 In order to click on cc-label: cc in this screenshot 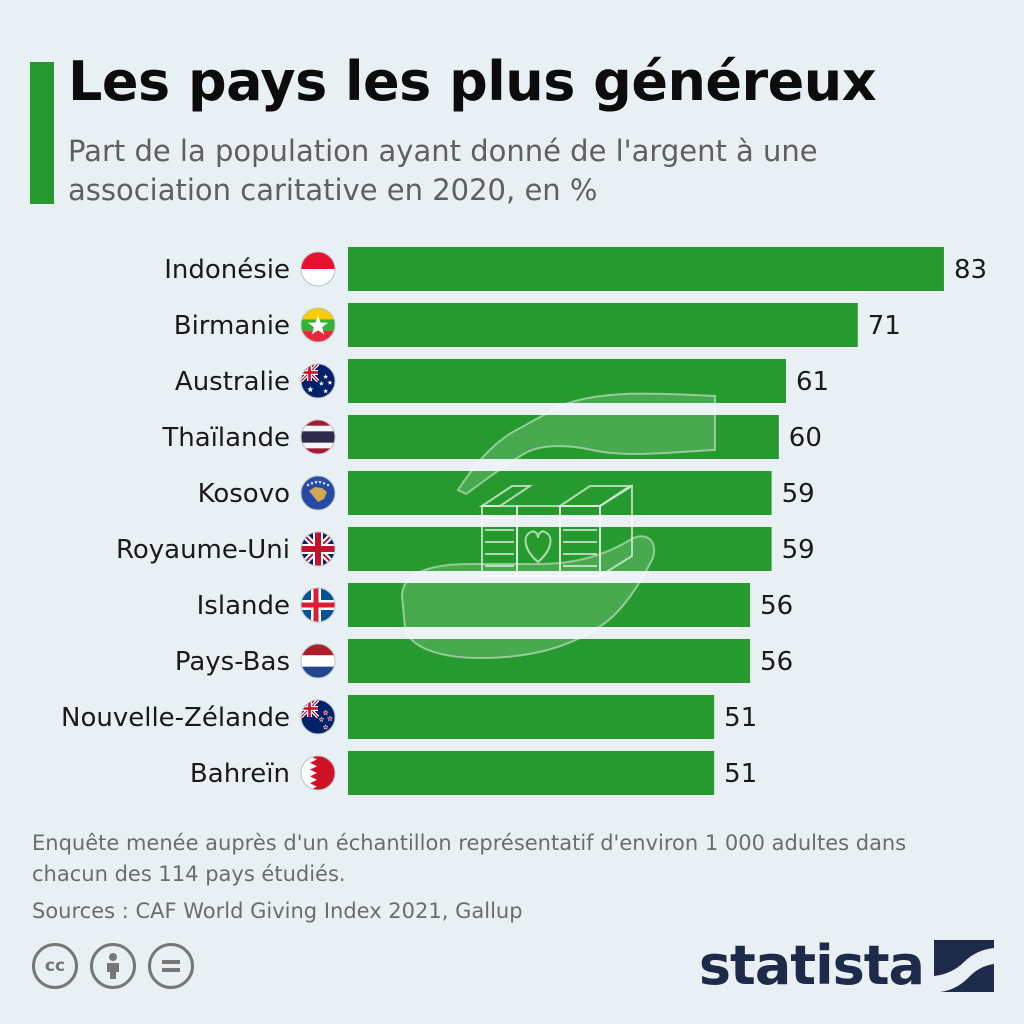, I will do `click(55, 966)`.